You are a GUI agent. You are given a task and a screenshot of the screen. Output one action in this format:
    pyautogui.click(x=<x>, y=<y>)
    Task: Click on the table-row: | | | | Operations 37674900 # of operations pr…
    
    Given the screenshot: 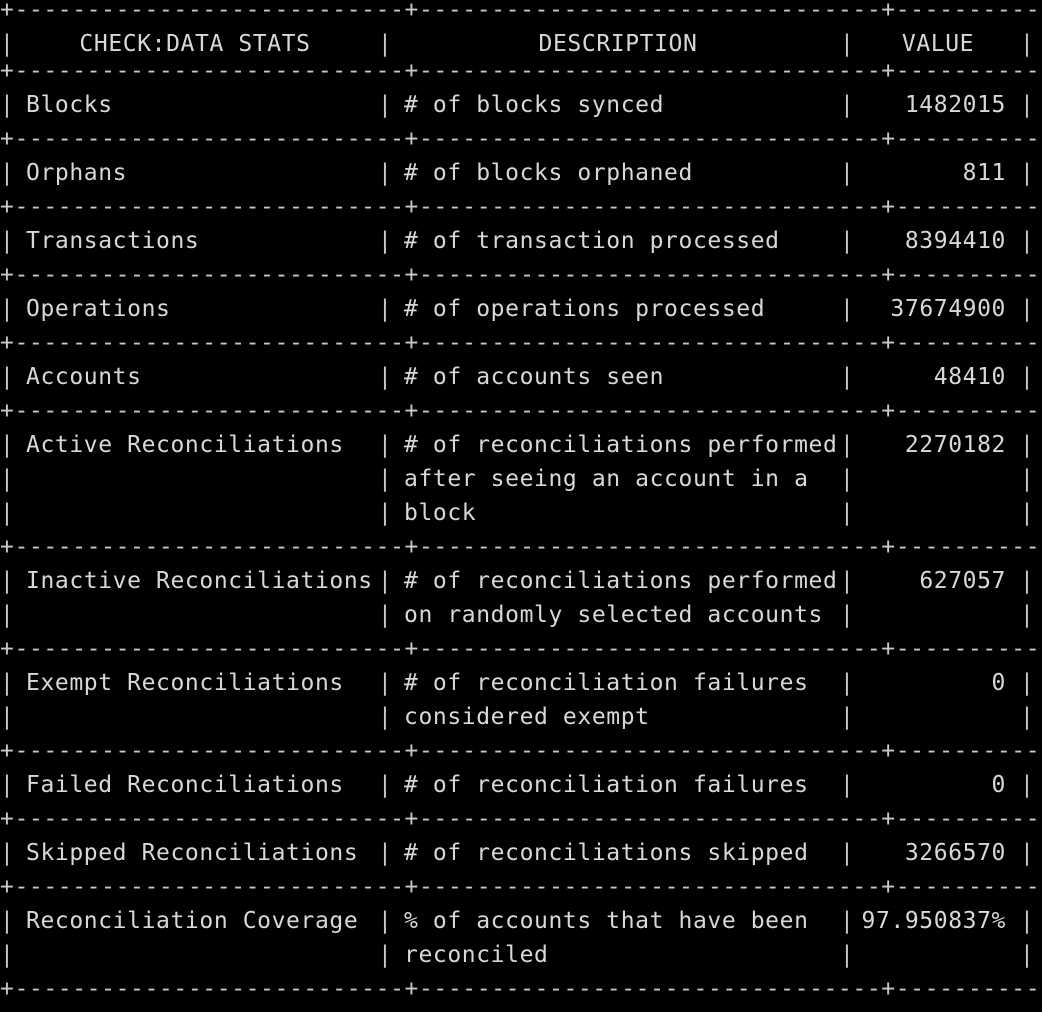 What is the action you would take?
    pyautogui.click(x=521, y=309)
    